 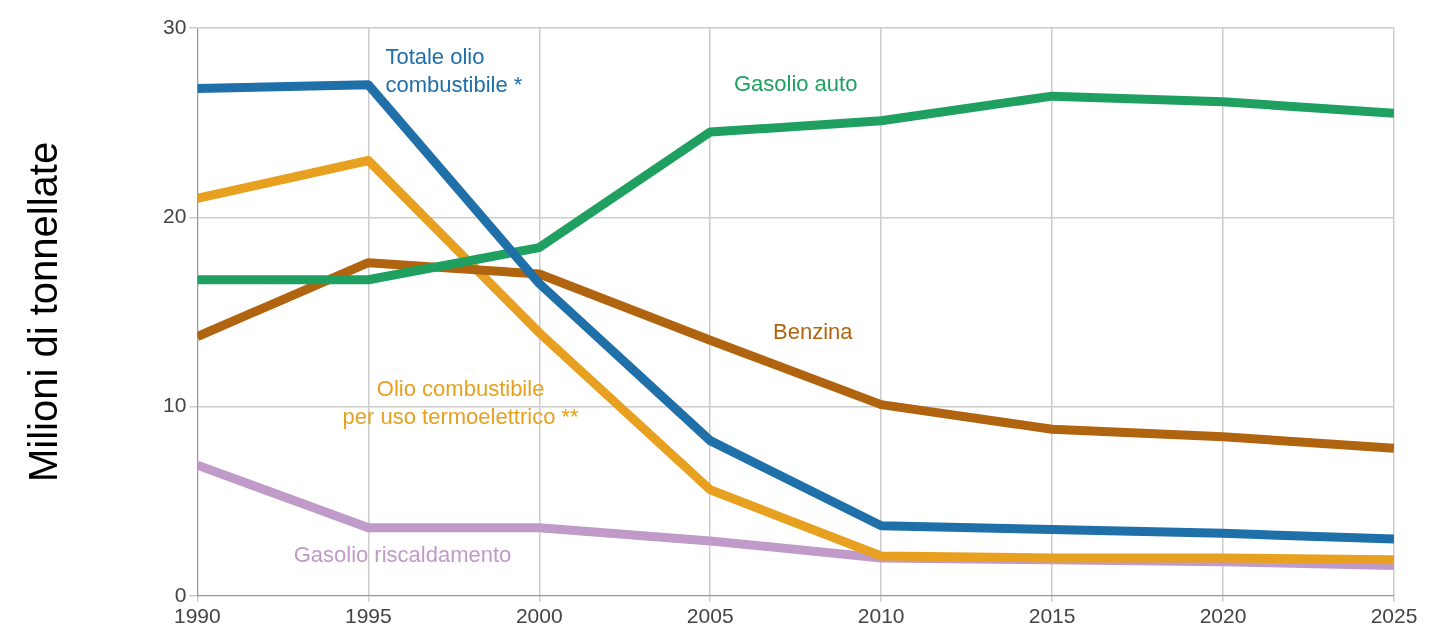 I want to click on y-tick-label: 30, so click(x=175, y=26).